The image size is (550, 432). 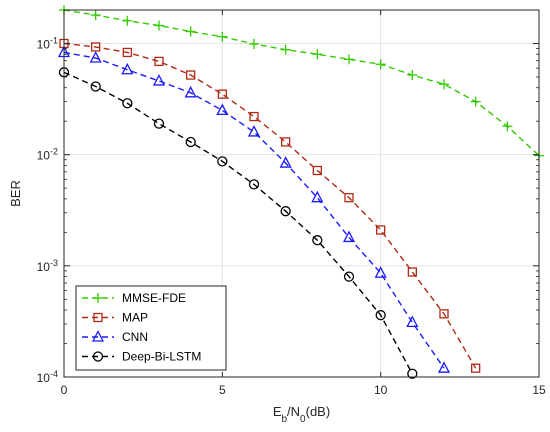 I want to click on x-tick-label: 15, so click(x=539, y=390).